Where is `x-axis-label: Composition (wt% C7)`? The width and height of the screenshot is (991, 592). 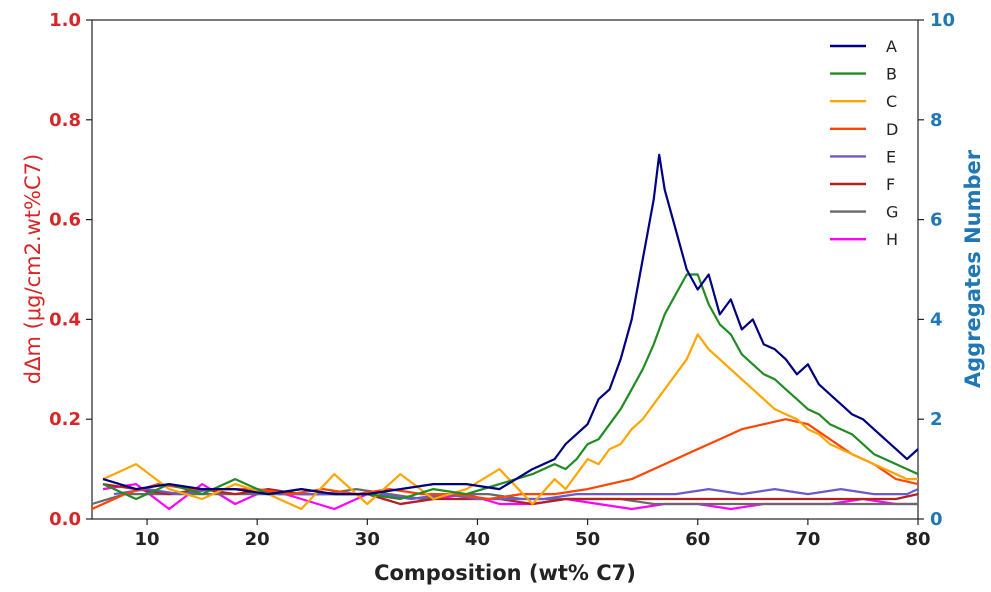
x-axis-label: Composition (wt% C7) is located at coordinates (505, 573).